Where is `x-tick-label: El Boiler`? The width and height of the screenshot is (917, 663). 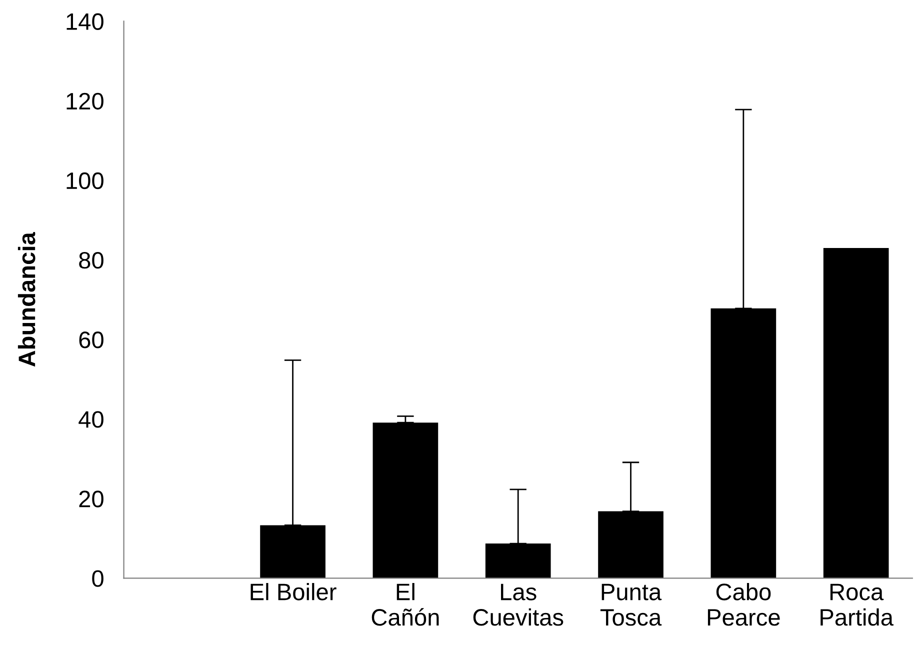
x-tick-label: El Boiler is located at coordinates (293, 591).